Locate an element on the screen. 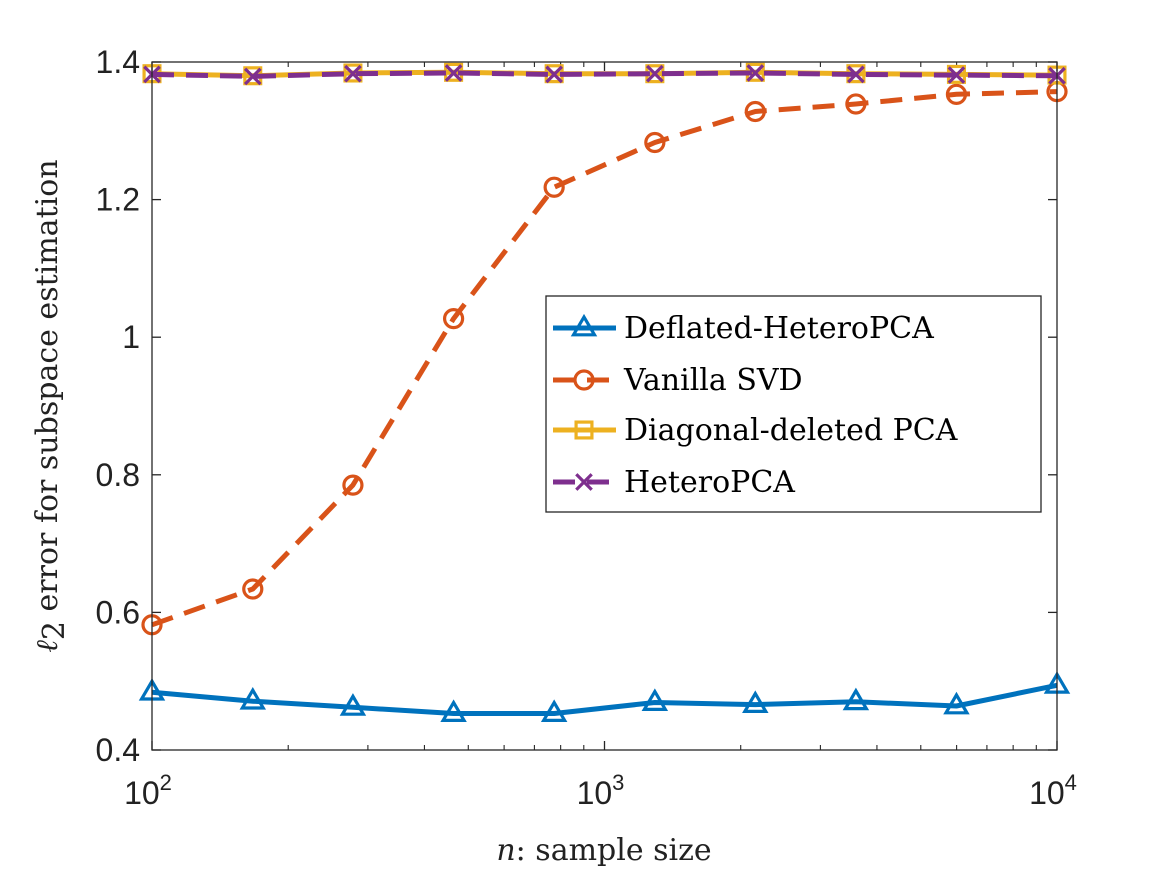  legend-label: HeteroPCA is located at coordinates (709, 482).